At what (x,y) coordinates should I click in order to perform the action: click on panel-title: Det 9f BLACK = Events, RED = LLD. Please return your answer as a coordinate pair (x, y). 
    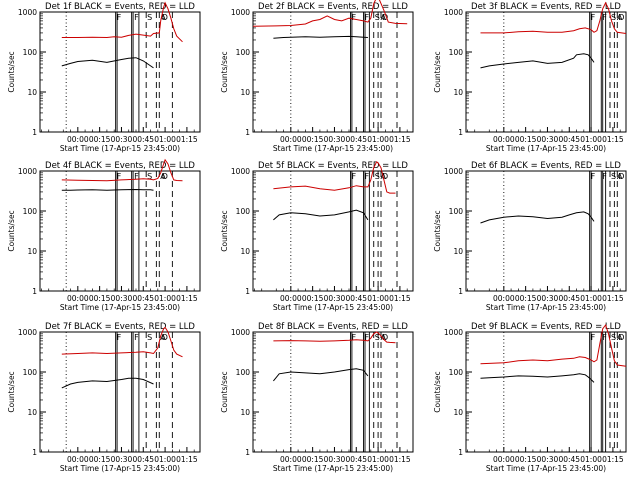
    Looking at the image, I should click on (546, 327).